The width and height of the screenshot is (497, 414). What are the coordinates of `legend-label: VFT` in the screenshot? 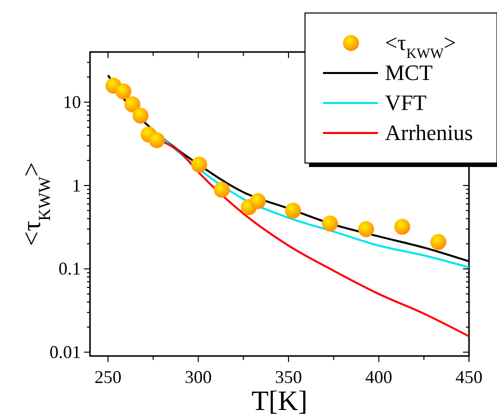 It's located at (406, 102).